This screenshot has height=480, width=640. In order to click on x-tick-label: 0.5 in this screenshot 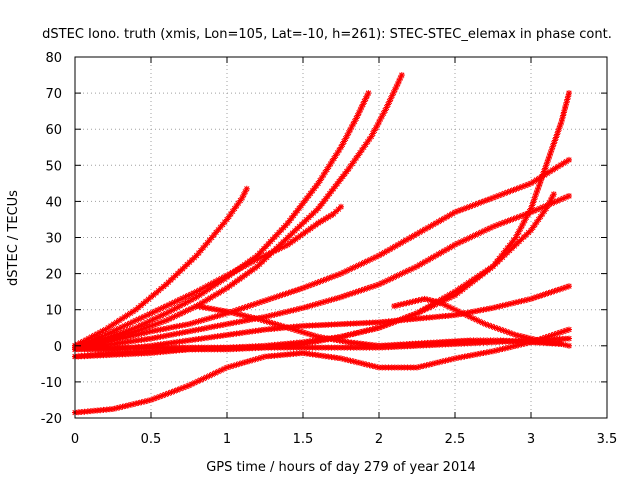, I will do `click(151, 439)`.